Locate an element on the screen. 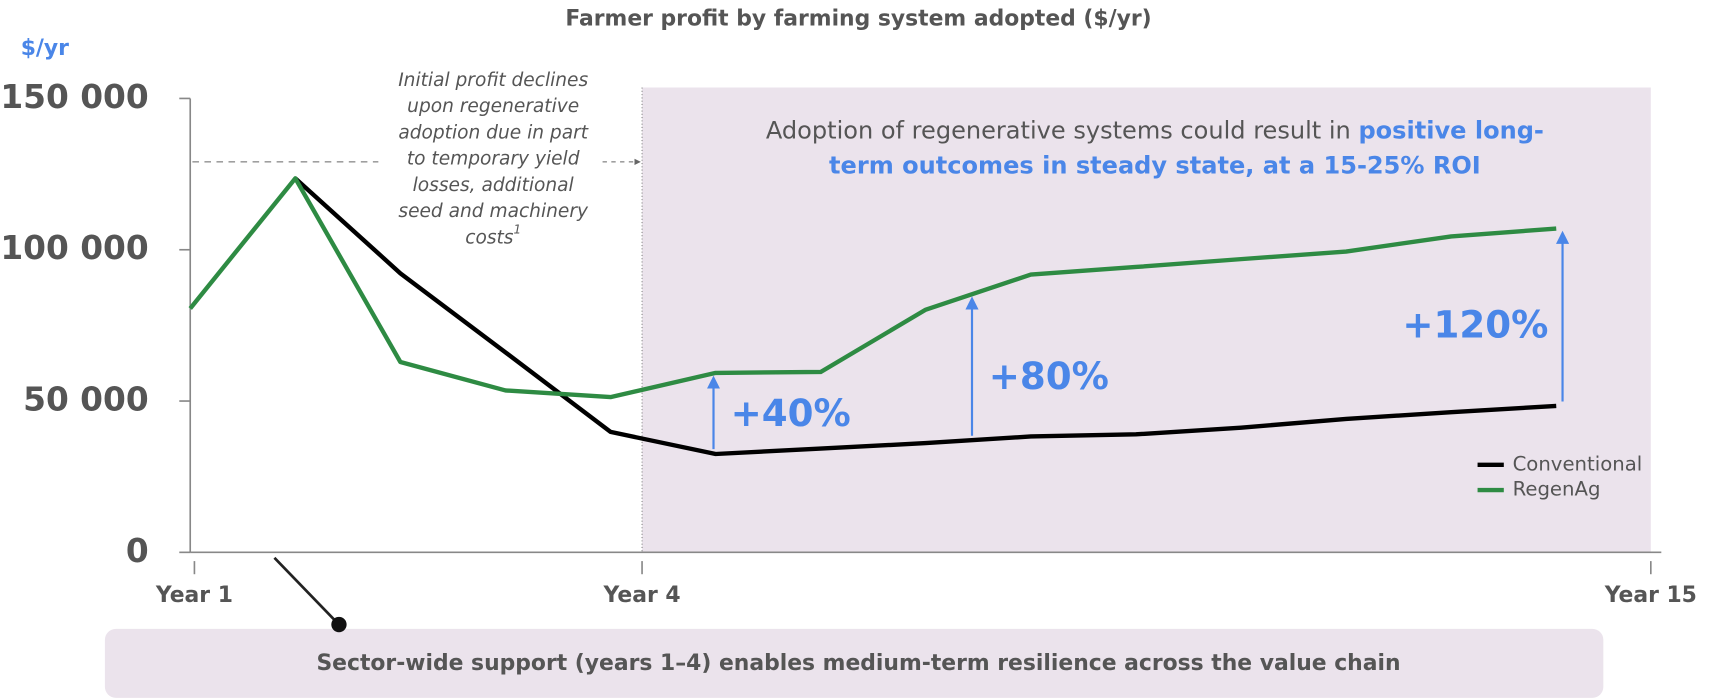 This screenshot has height=700, width=1717. y-tick-label: 0 is located at coordinates (137, 551).